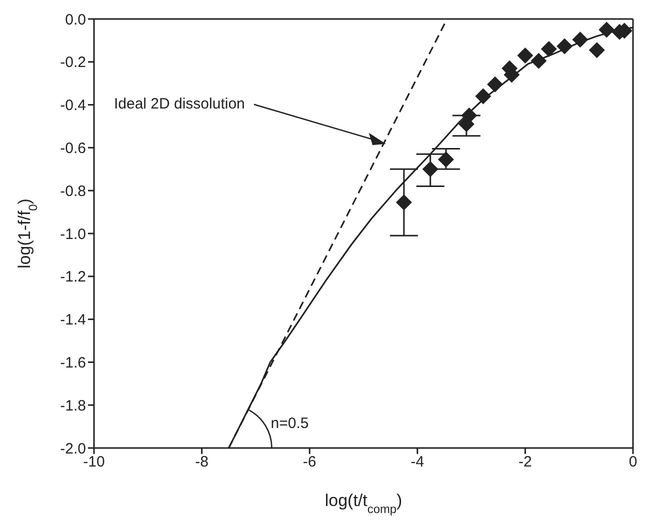 The width and height of the screenshot is (650, 528). Describe the element at coordinates (201, 462) in the screenshot. I see `x-tick-label: -8` at that location.